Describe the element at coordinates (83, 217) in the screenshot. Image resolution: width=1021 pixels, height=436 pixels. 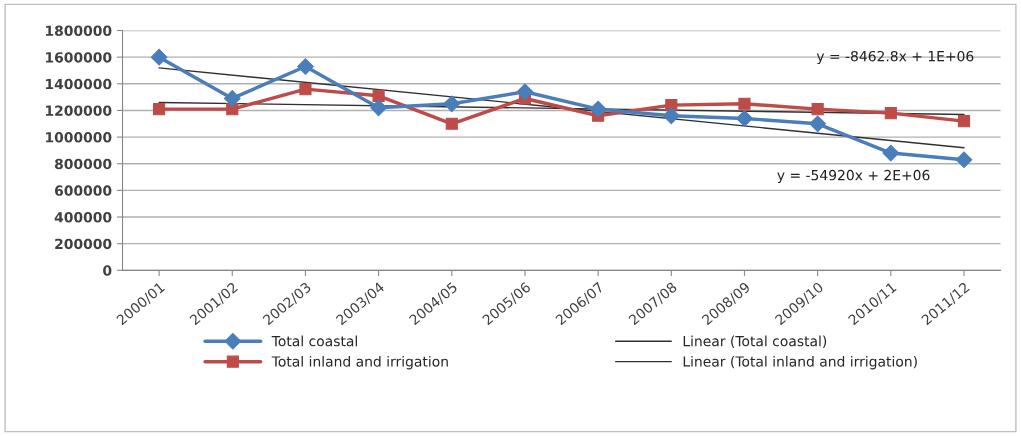
I see `y-tick-label: 400000` at that location.